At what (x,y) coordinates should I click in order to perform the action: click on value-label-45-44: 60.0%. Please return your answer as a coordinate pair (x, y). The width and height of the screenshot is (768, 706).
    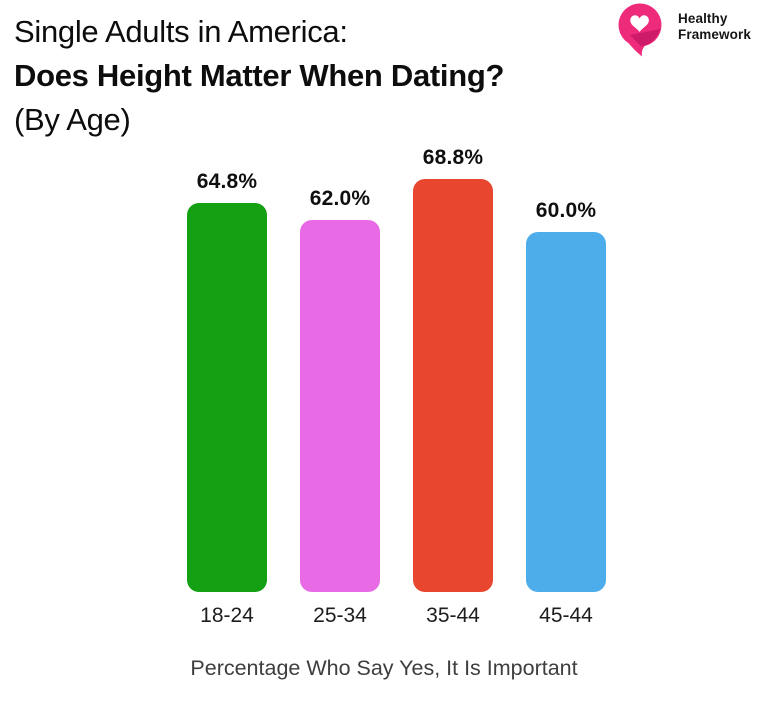
    Looking at the image, I should click on (566, 210).